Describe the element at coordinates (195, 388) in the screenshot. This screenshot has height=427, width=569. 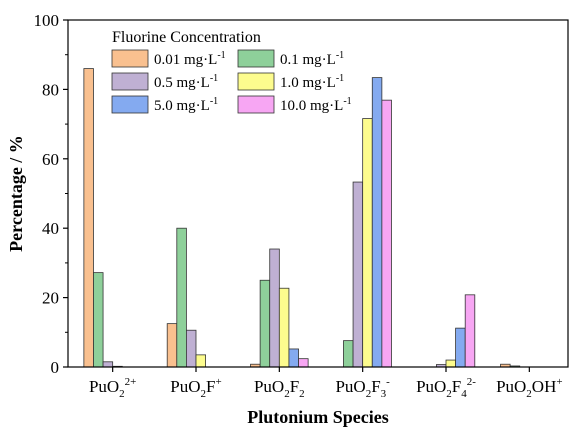
I see `x-tick-label: PuO2F+` at that location.